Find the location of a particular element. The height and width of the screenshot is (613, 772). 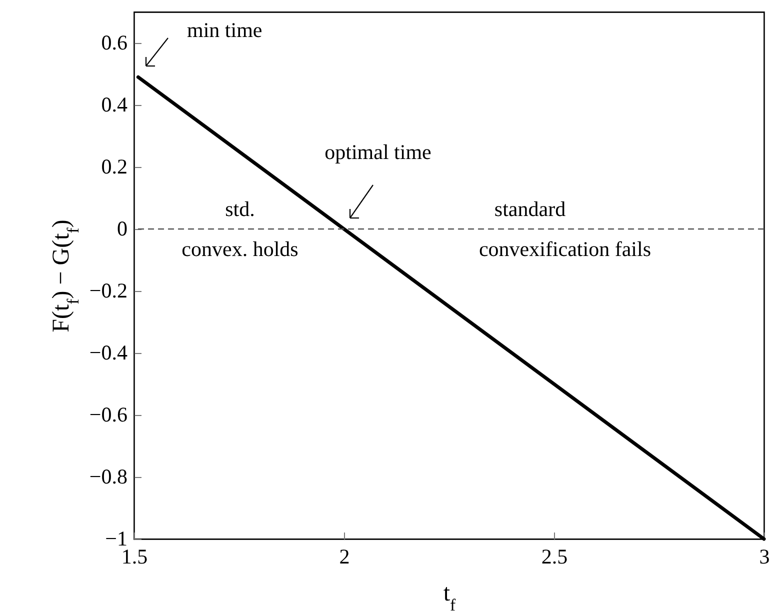

y-tick-label: −0.8 is located at coordinates (108, 476).